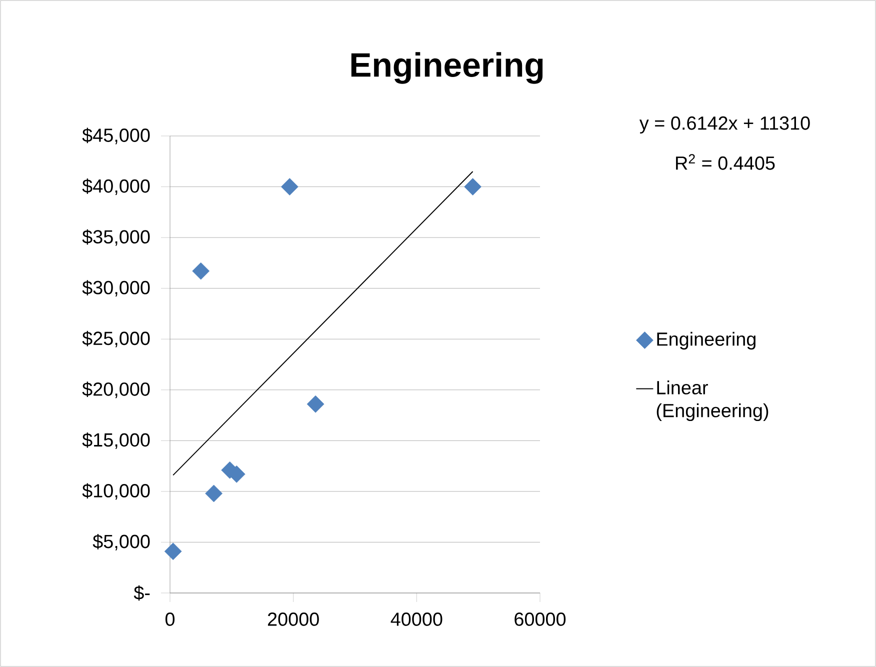 Image resolution: width=876 pixels, height=667 pixels. I want to click on y-tick-label: $5,000, so click(121, 542).